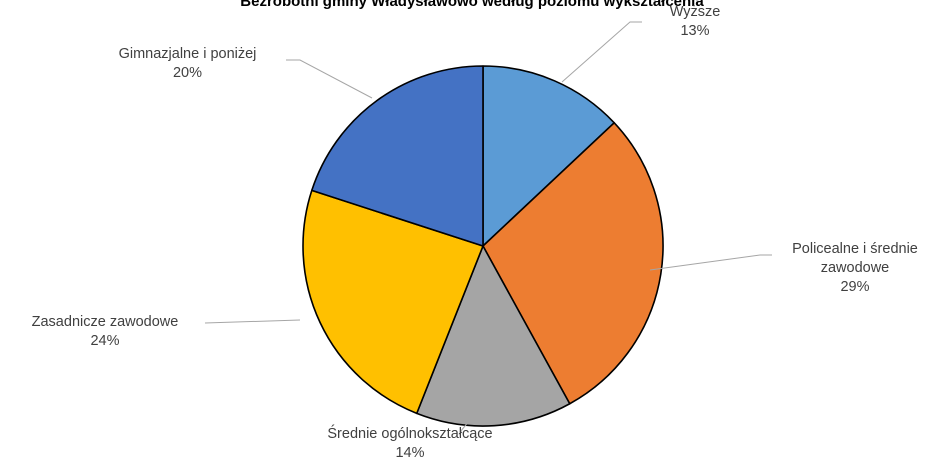 The image size is (944, 466). I want to click on pie-slice-srednie-ogolnoksztalcace, so click(493, 336).